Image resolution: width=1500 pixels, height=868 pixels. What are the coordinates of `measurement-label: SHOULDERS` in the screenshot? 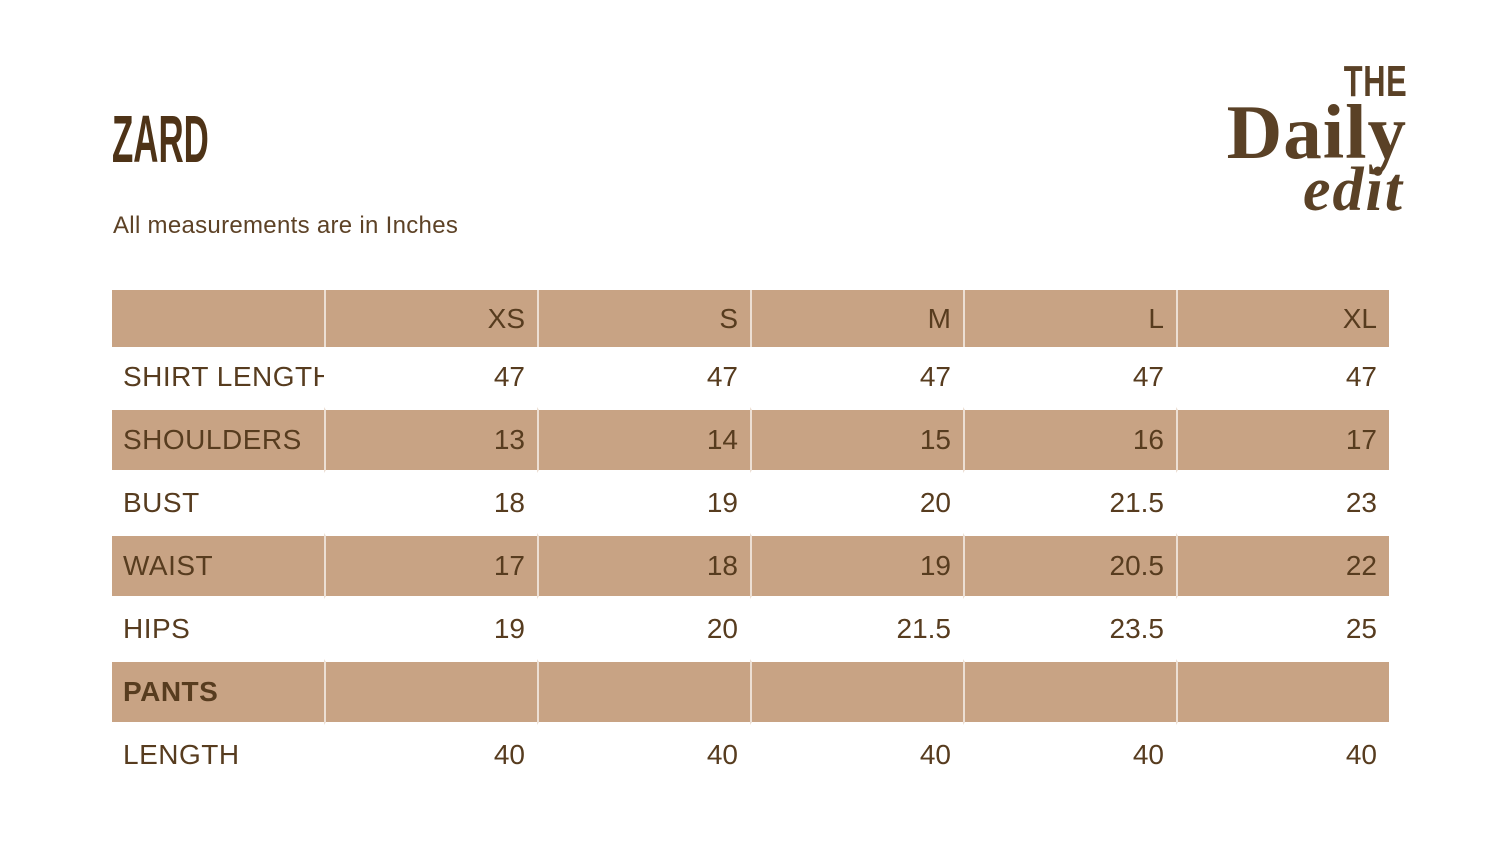 It's located at (218, 440).